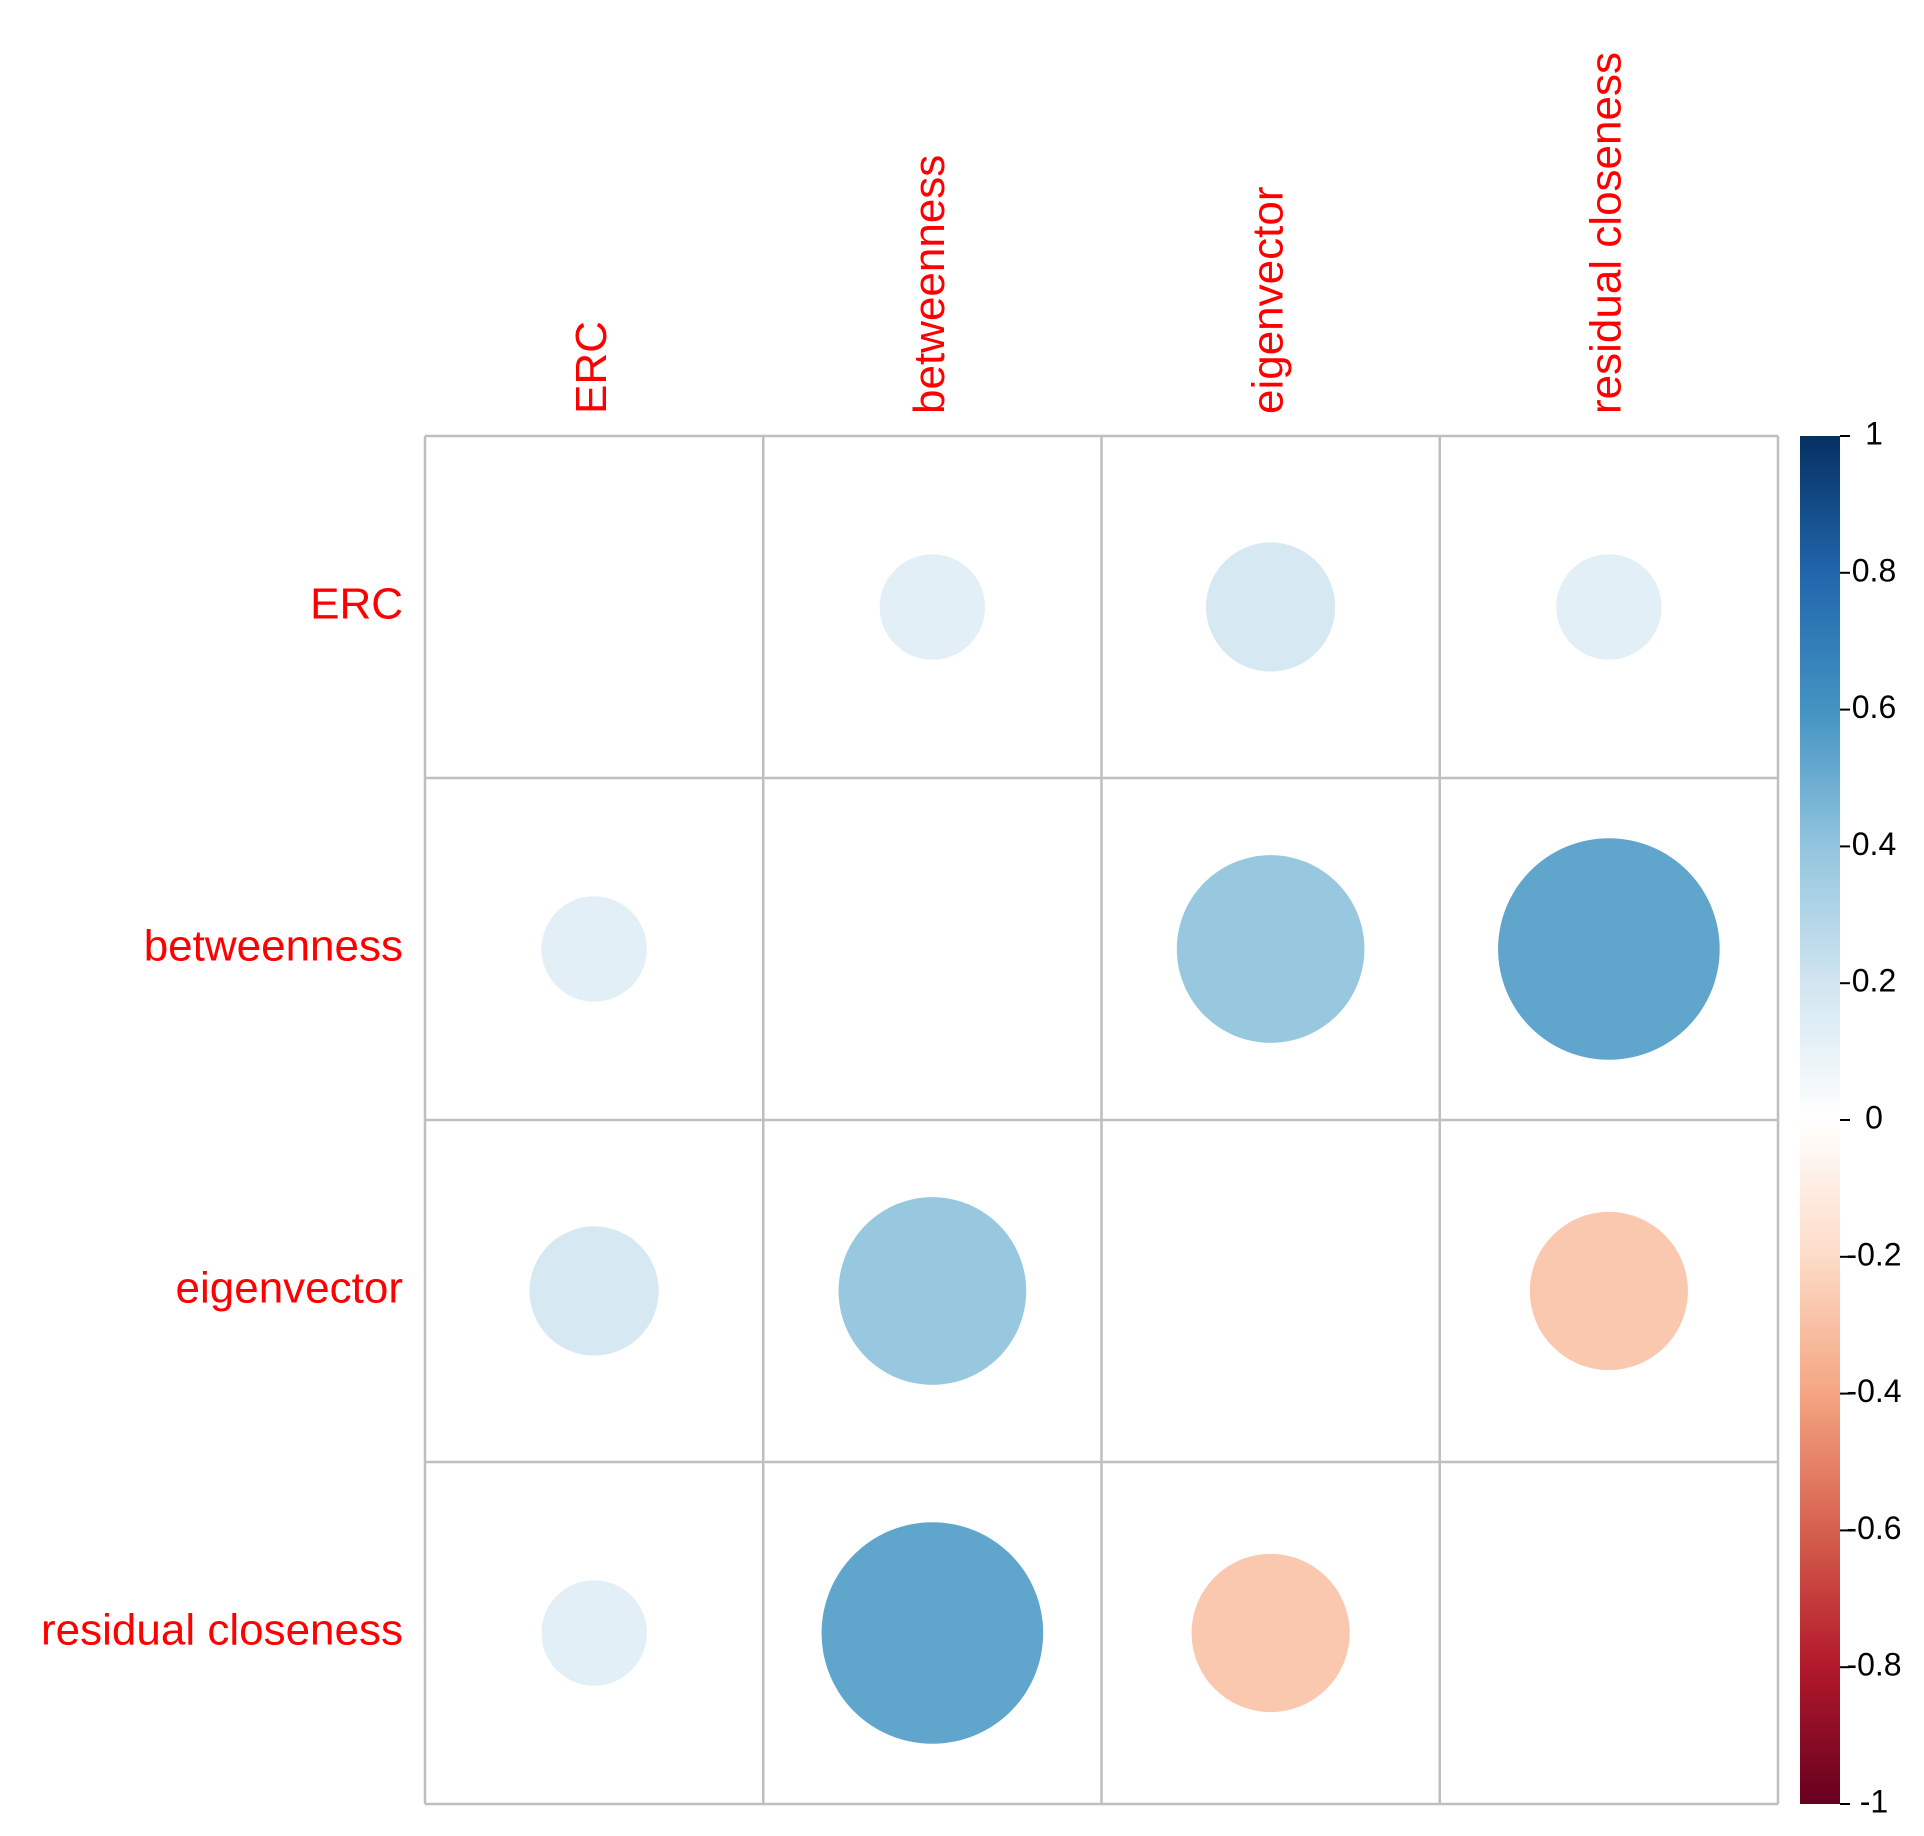 The height and width of the screenshot is (1836, 1924). What do you see at coordinates (1820, 1120) in the screenshot?
I see `colorbar-gradient` at bounding box center [1820, 1120].